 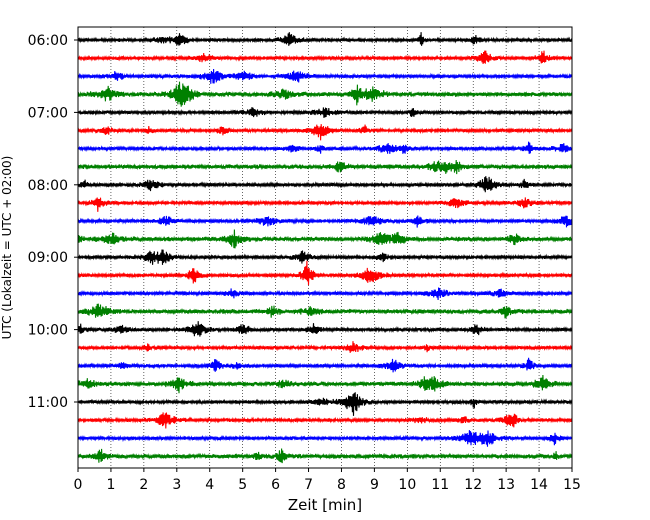 I want to click on x-tick-label: 11, so click(x=440, y=485).